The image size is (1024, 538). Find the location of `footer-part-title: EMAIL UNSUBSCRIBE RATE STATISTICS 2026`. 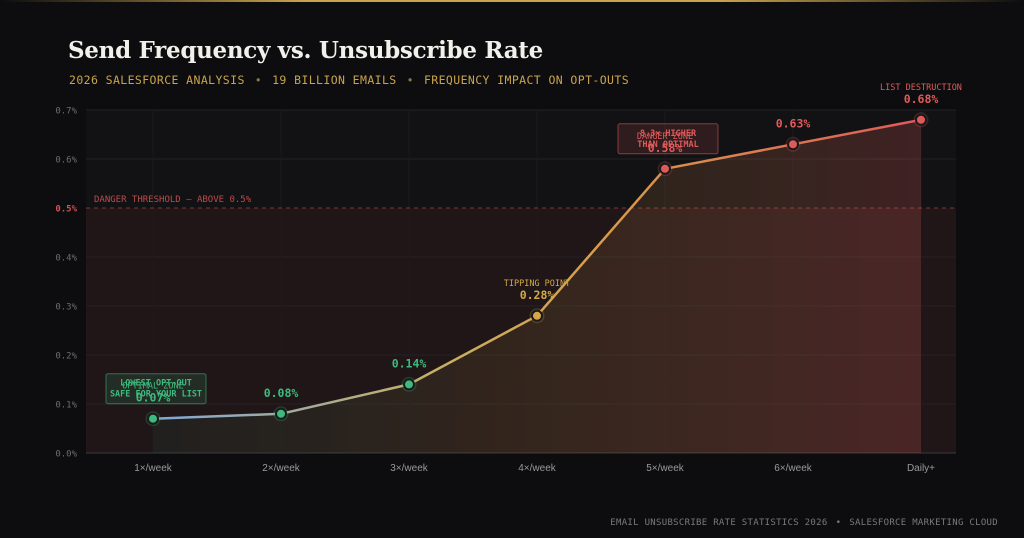

footer-part-title: EMAIL UNSUBSCRIBE RATE STATISTICS 2026 is located at coordinates (719, 523).